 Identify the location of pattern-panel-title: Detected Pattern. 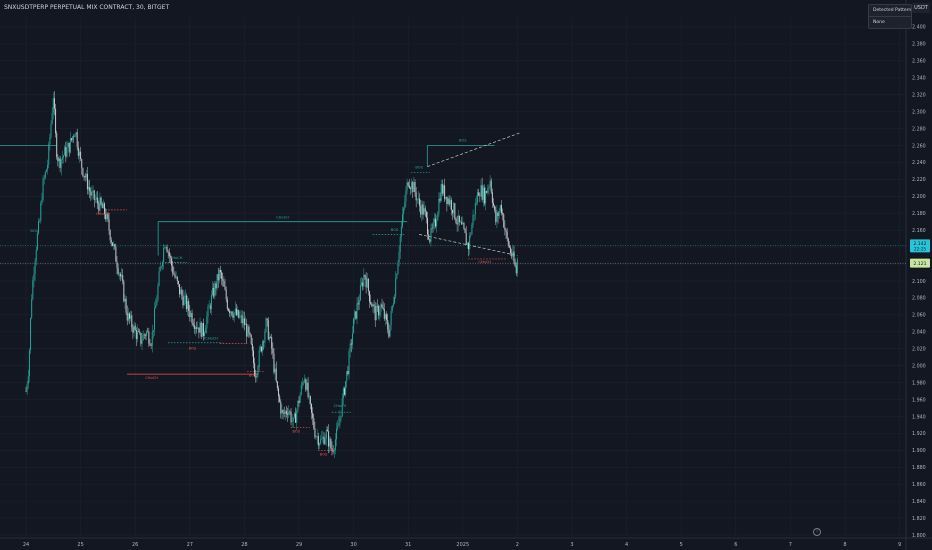
(892, 10).